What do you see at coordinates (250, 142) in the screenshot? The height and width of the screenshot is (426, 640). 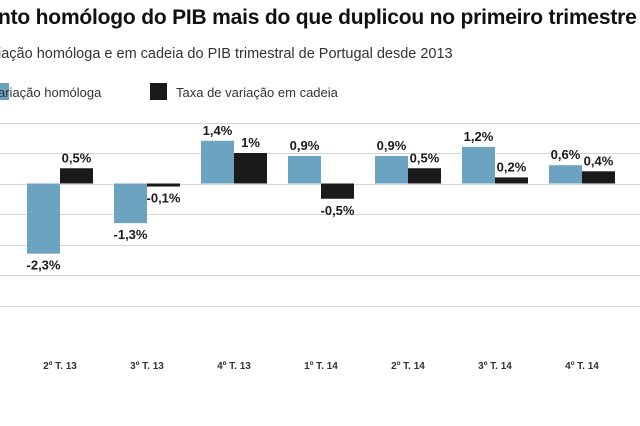 I see `data-label-quarter-on-quarter: 1%` at bounding box center [250, 142].